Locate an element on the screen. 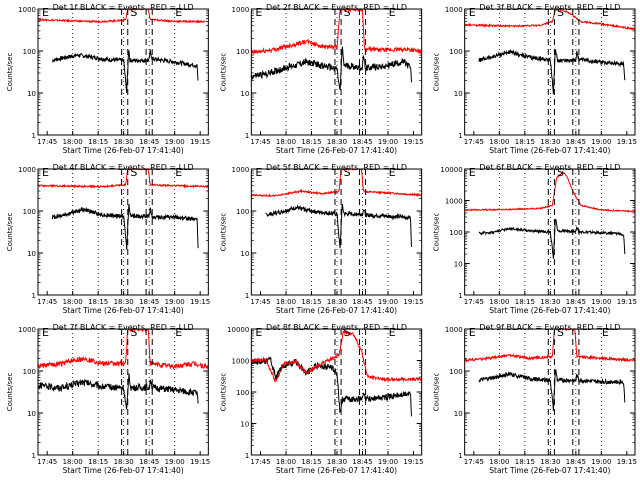  chart-title-3: Det 3f BLACK = Events, RED = LLD is located at coordinates (549, 7).